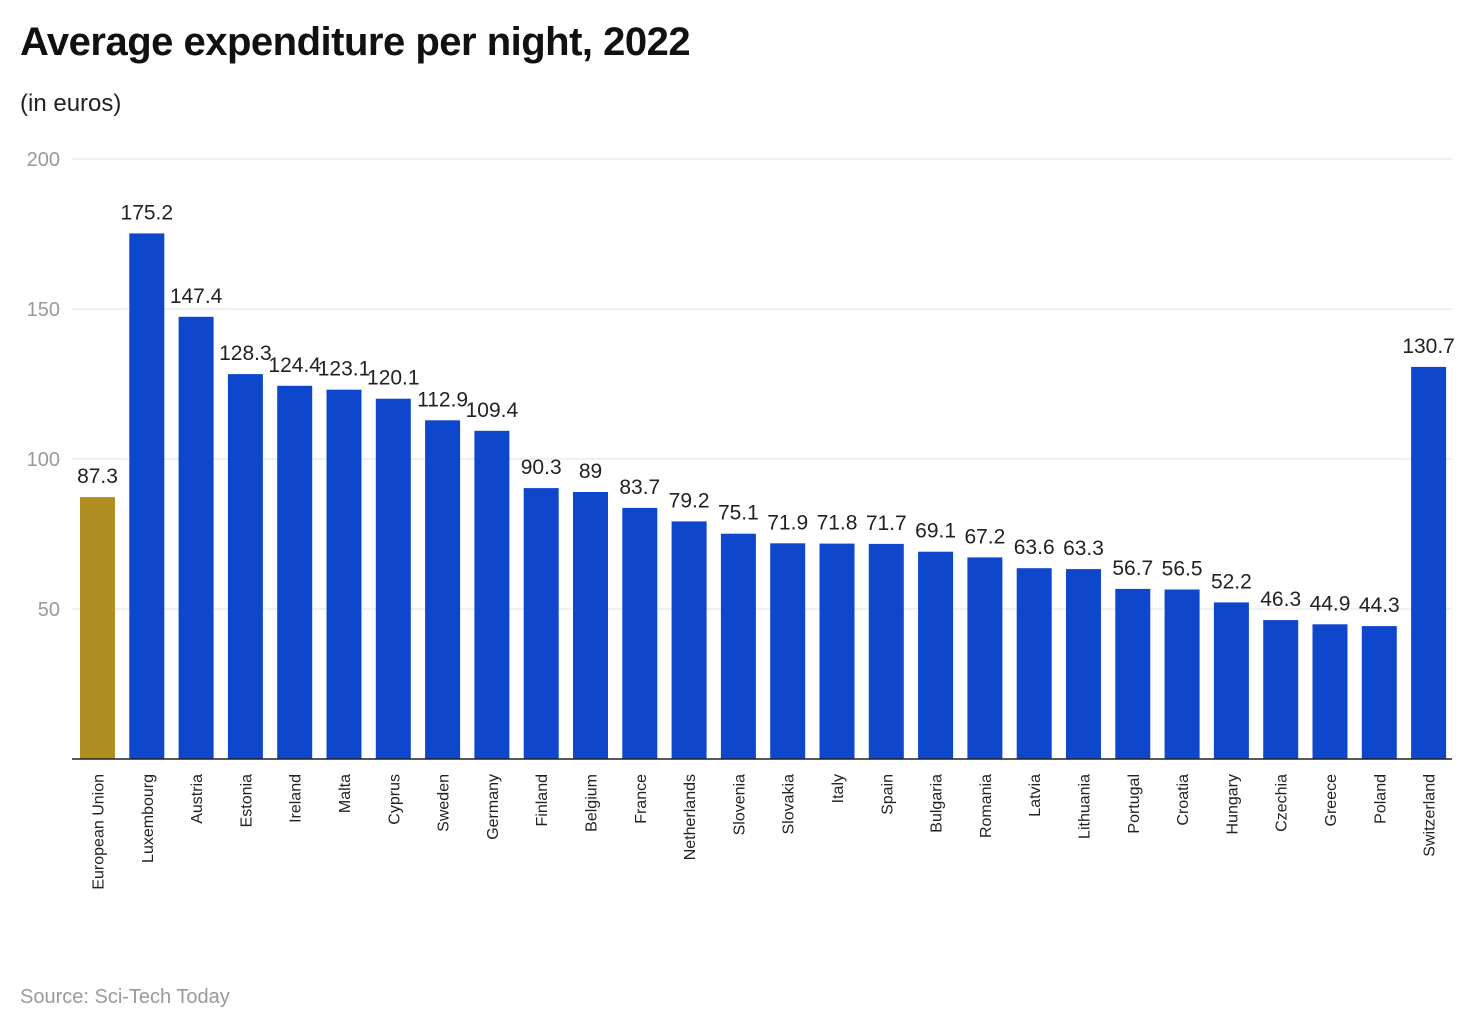  Describe the element at coordinates (99, 832) in the screenshot. I see `category-label: European Union` at that location.